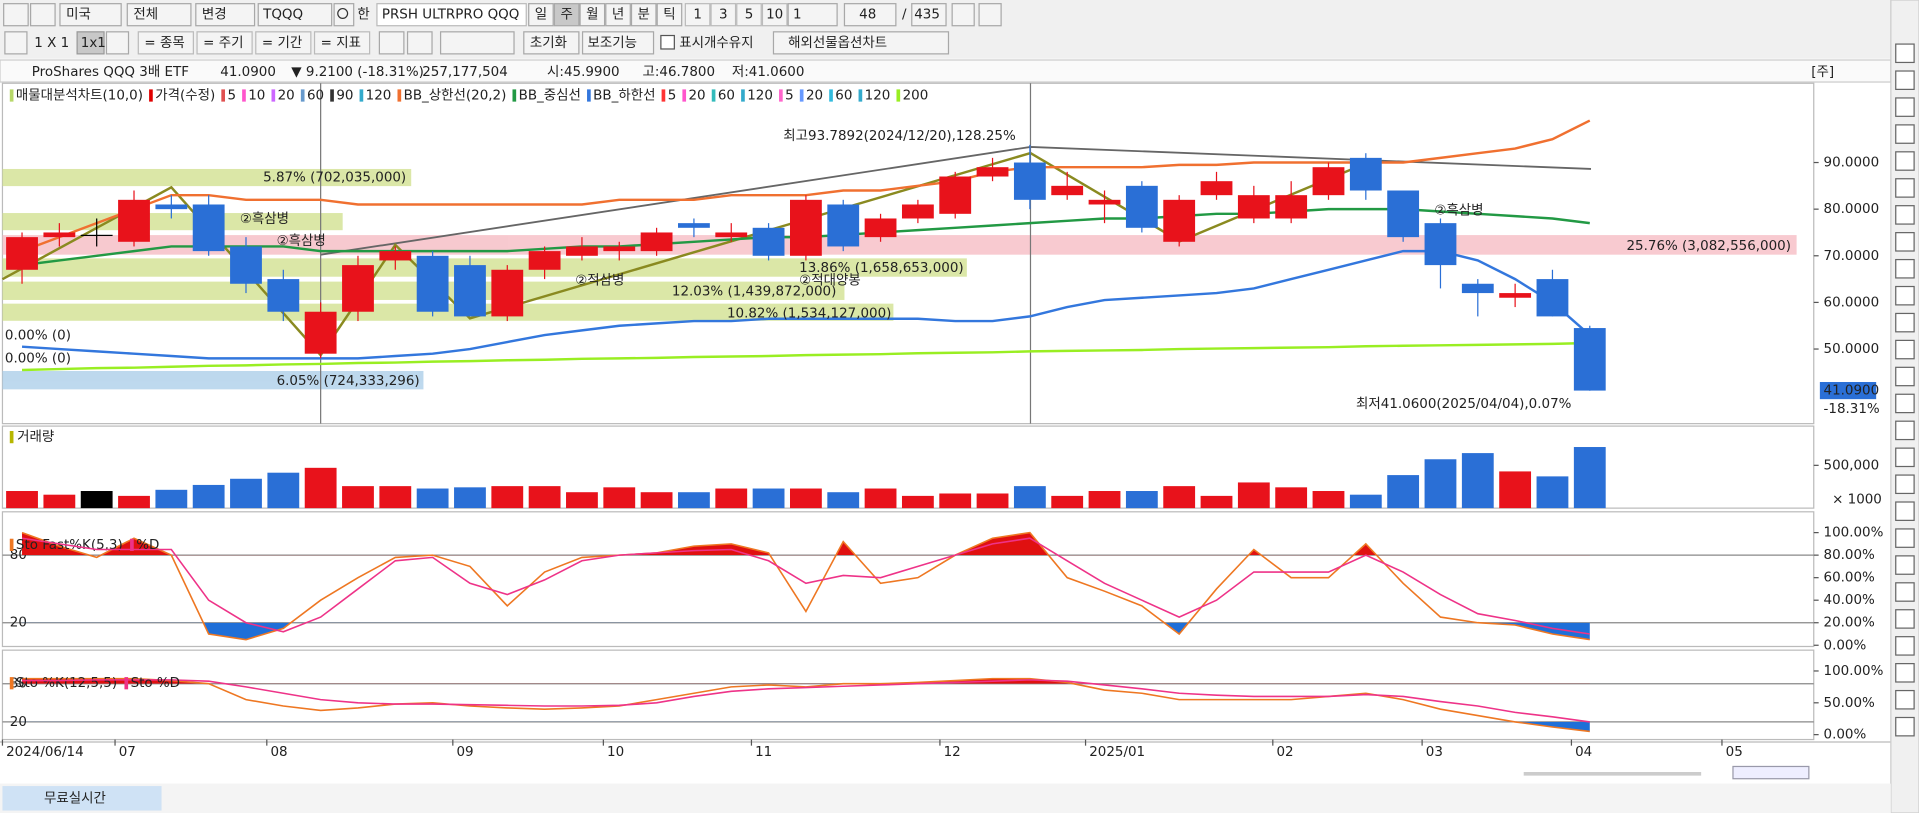 This screenshot has width=1919, height=813. I want to click on up-button, so click(42, 15).